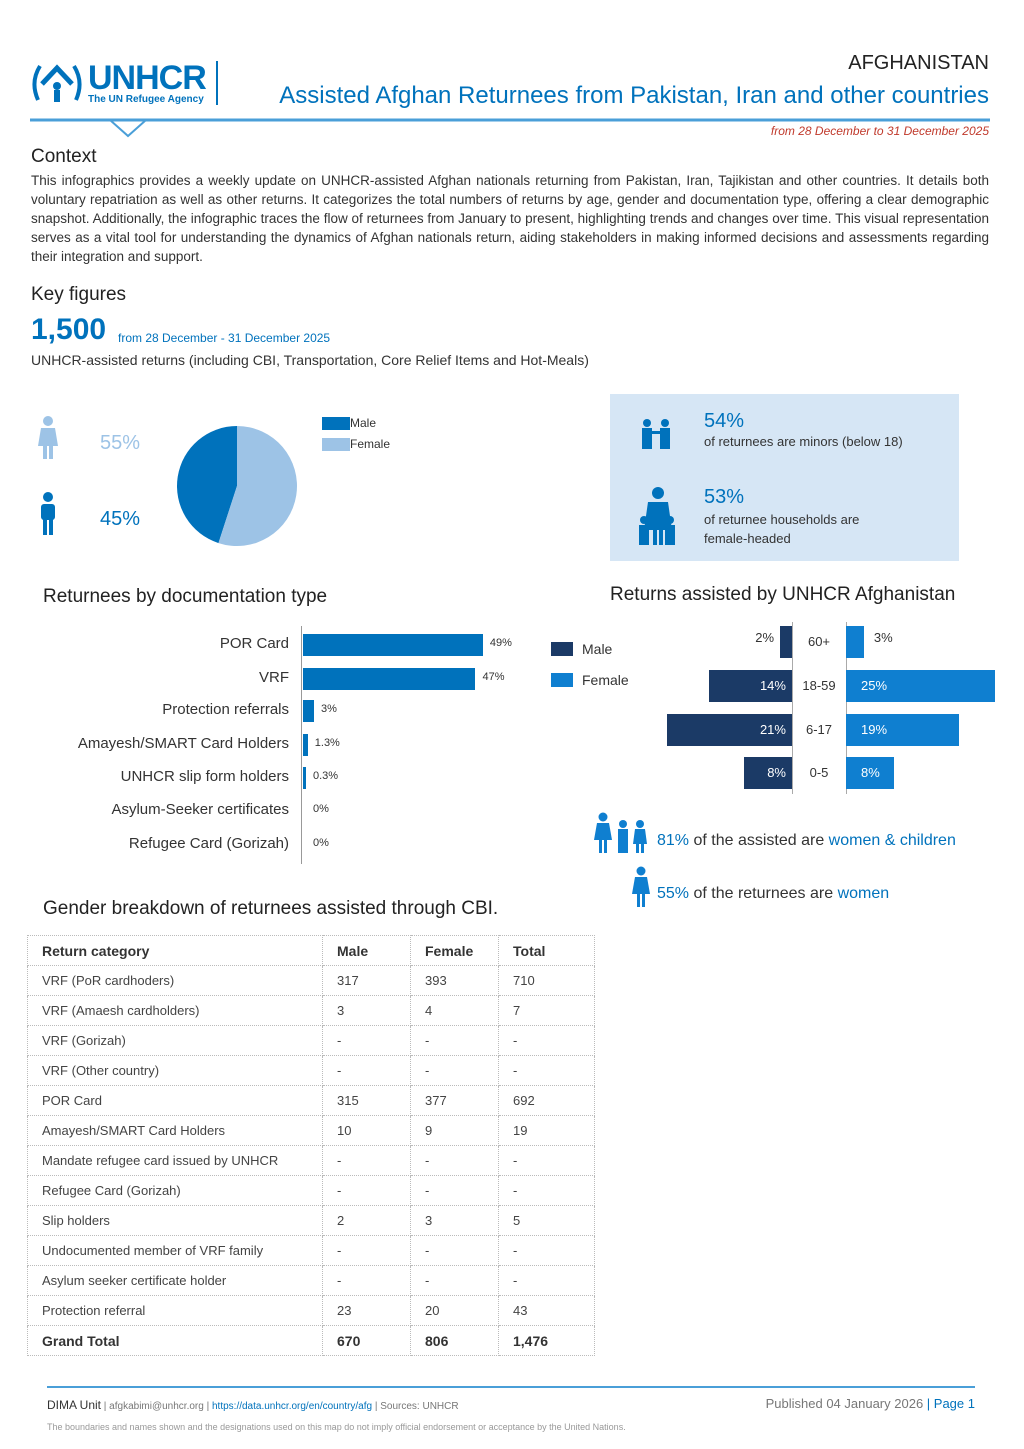 This screenshot has height=1449, width=1024. I want to click on female-value-label: 8%, so click(870, 772).